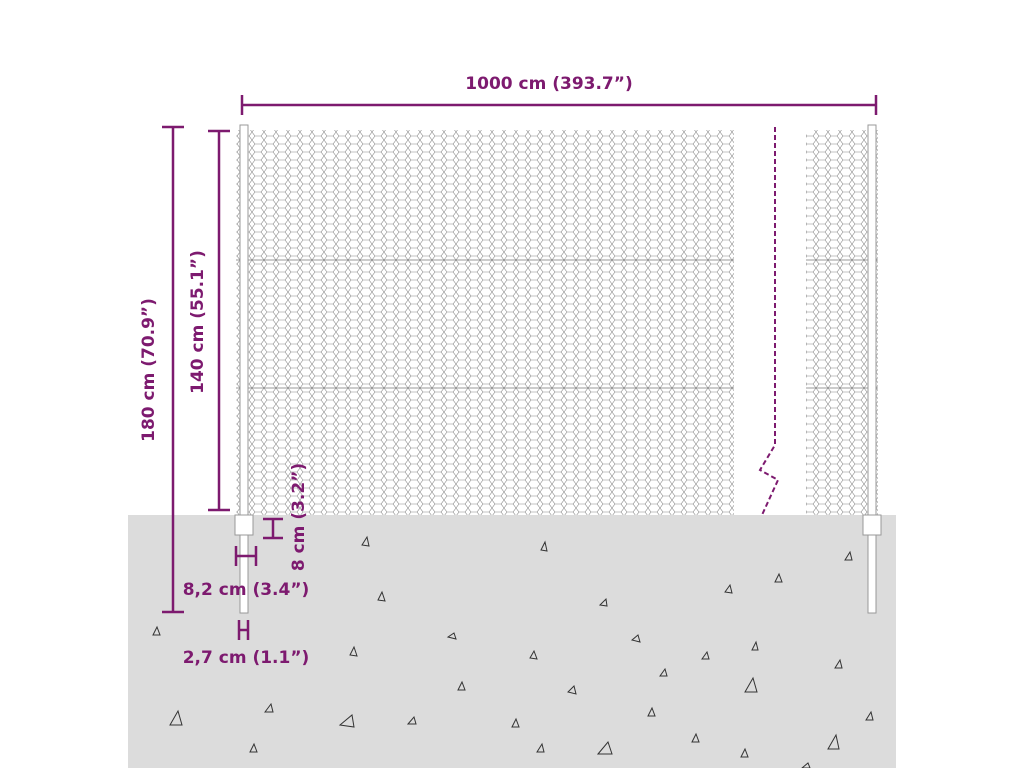 This screenshot has width=1024, height=768. I want to click on width-label: 1000 cm (393.7”), so click(548, 84).